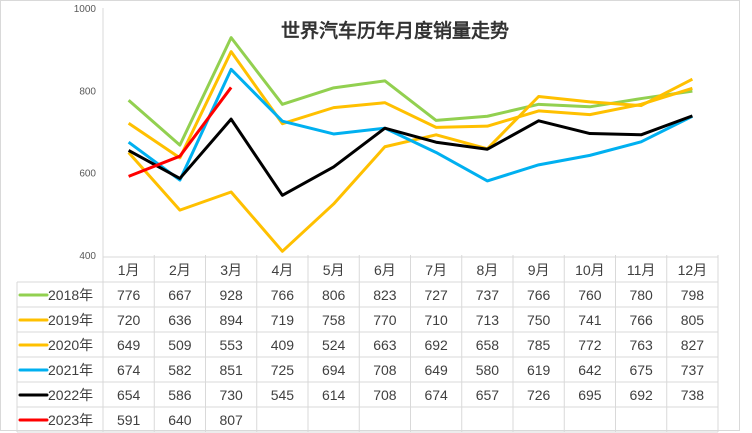 Image resolution: width=752 pixels, height=433 pixels. What do you see at coordinates (334, 320) in the screenshot?
I see `data-cell: 758` at bounding box center [334, 320].